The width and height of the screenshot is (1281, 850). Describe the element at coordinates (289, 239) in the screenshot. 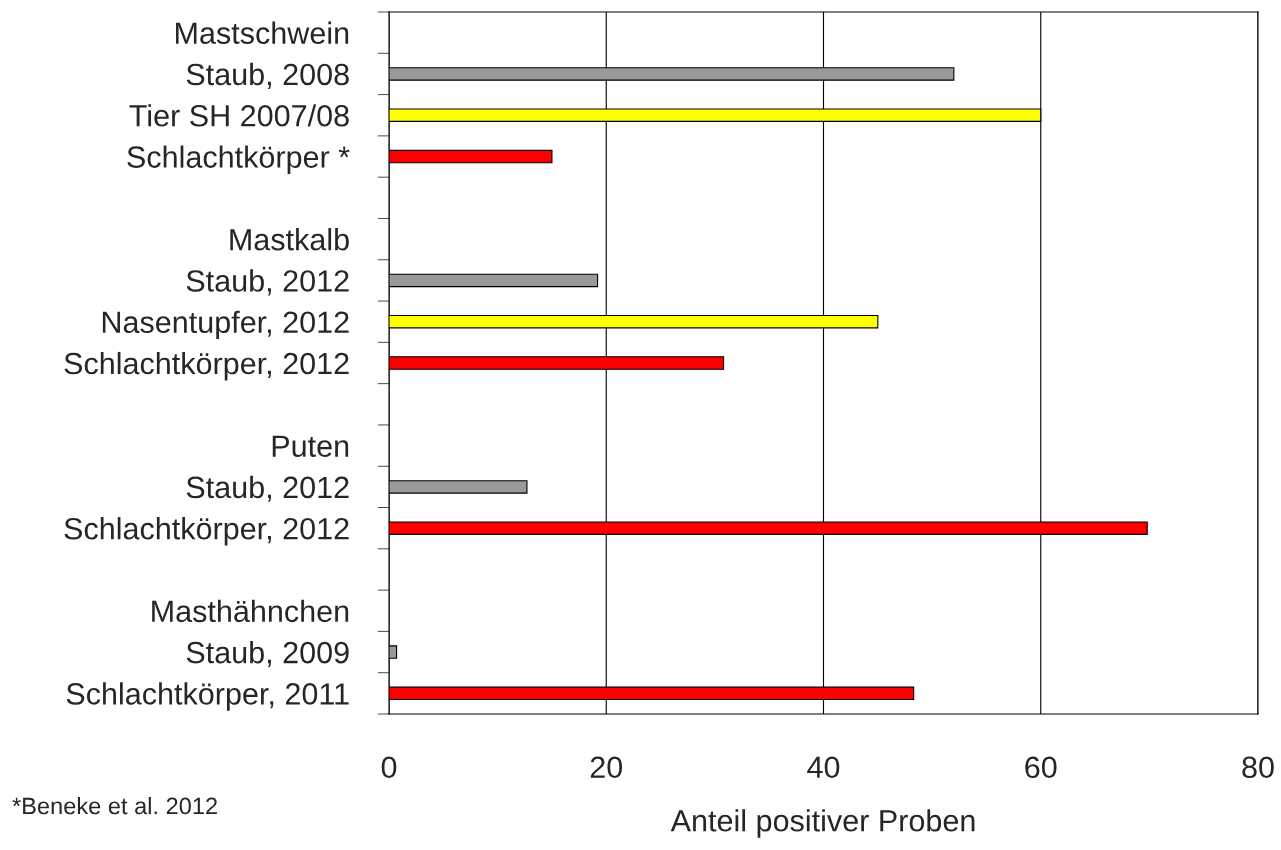

I see `y-tick-label: Mastkalb` at that location.